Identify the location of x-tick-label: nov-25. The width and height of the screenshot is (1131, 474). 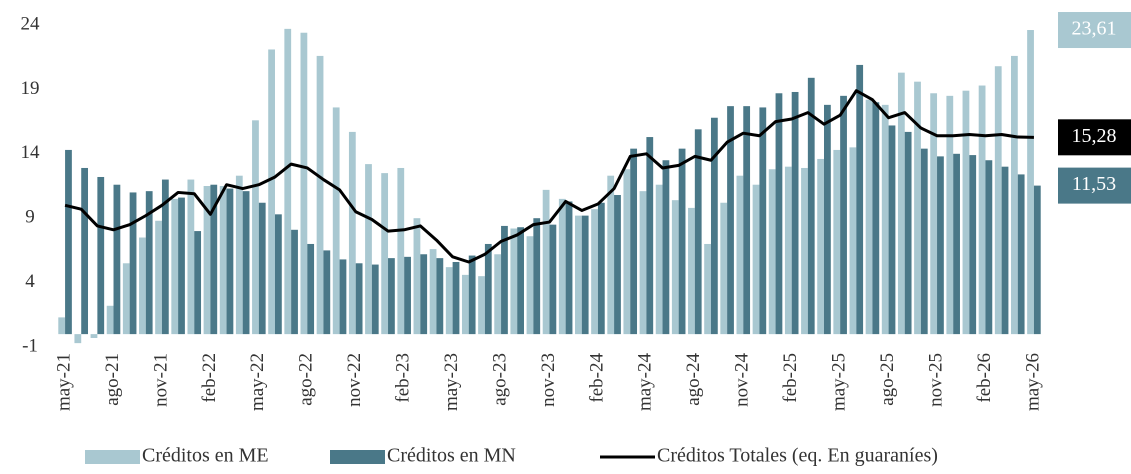
(935, 380).